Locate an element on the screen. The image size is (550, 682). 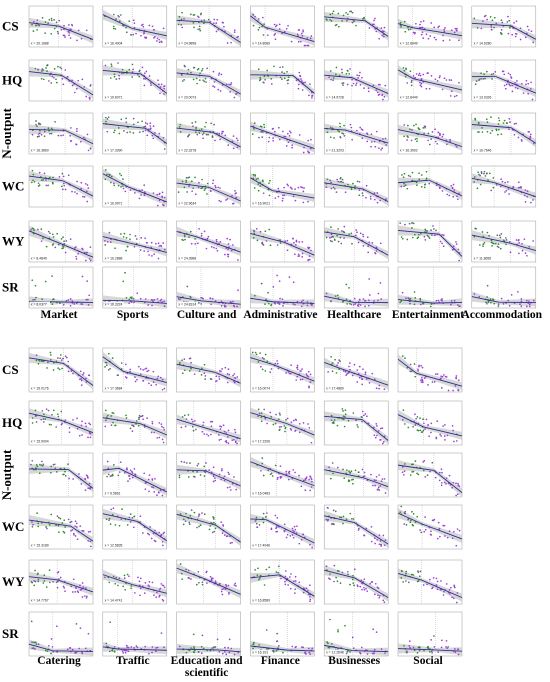
equation-label: x = 13.0326 is located at coordinates (483, 97).